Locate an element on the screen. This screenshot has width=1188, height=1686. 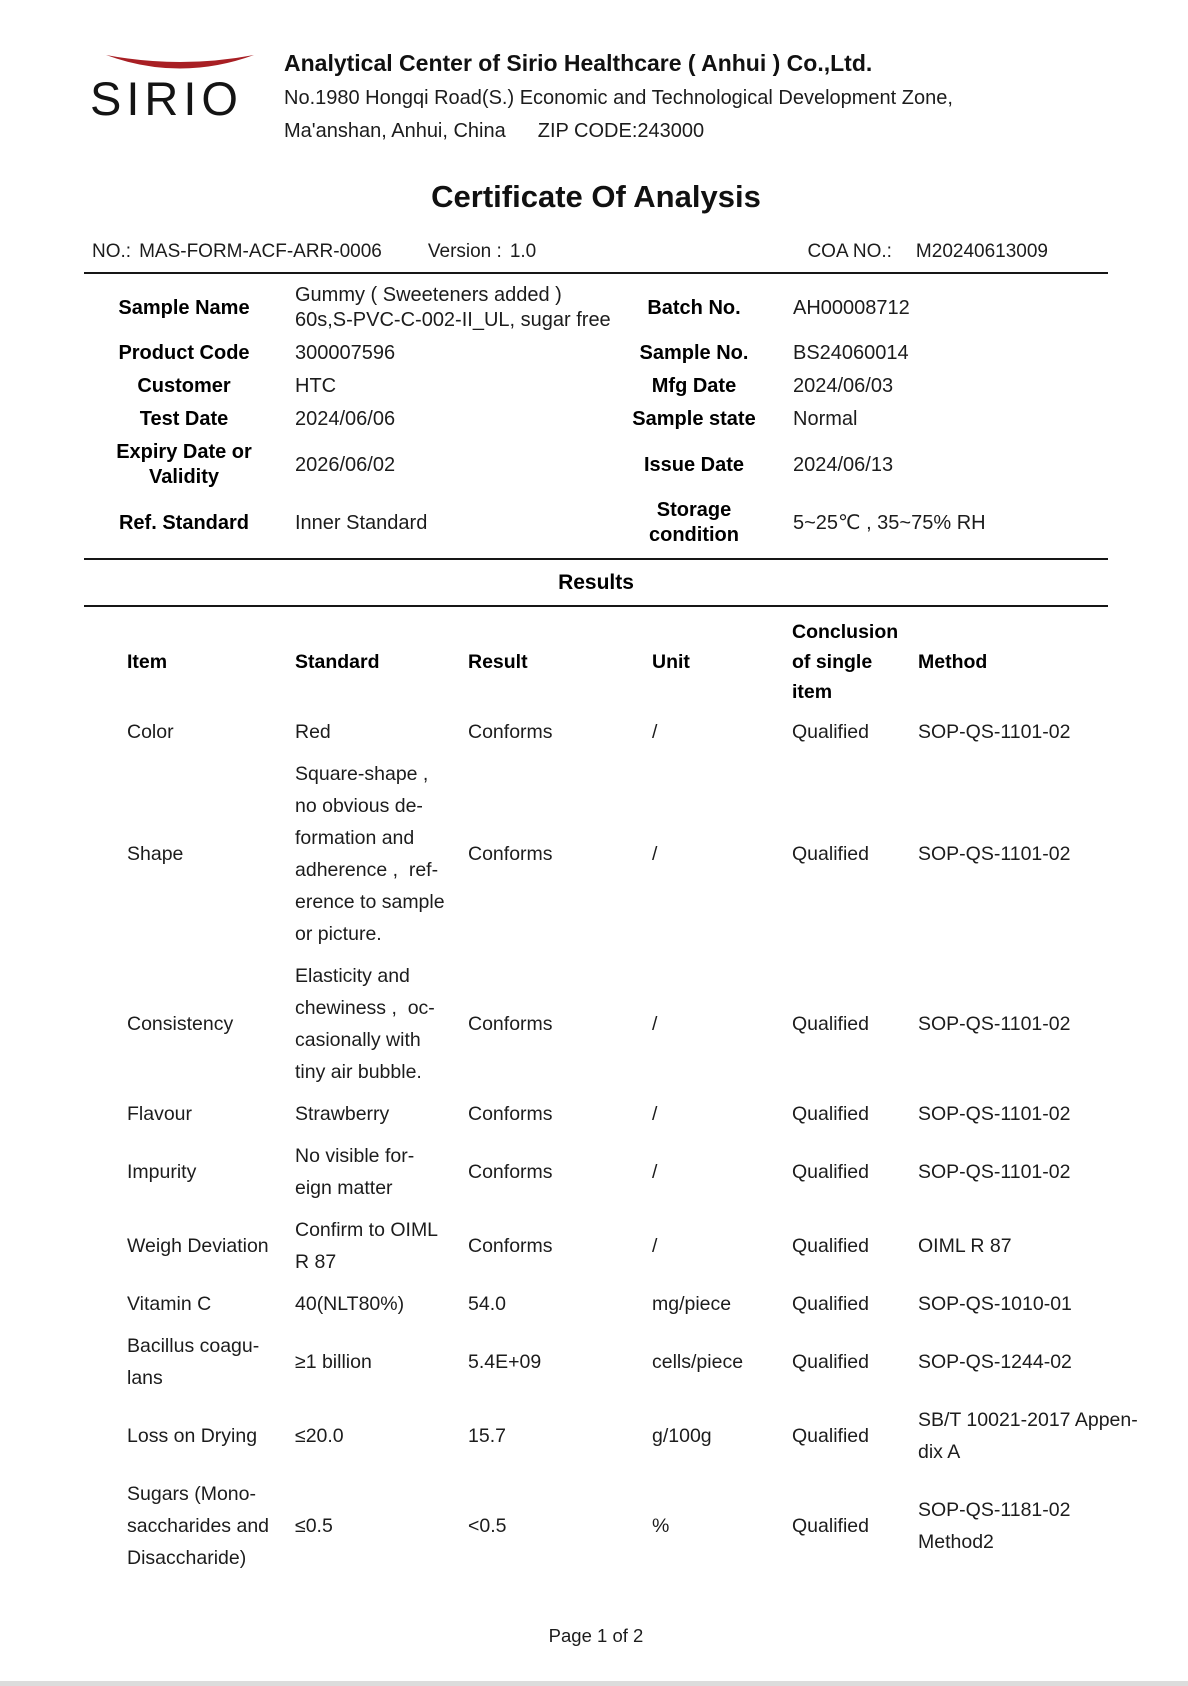
item-cell: Color is located at coordinates (150, 732).